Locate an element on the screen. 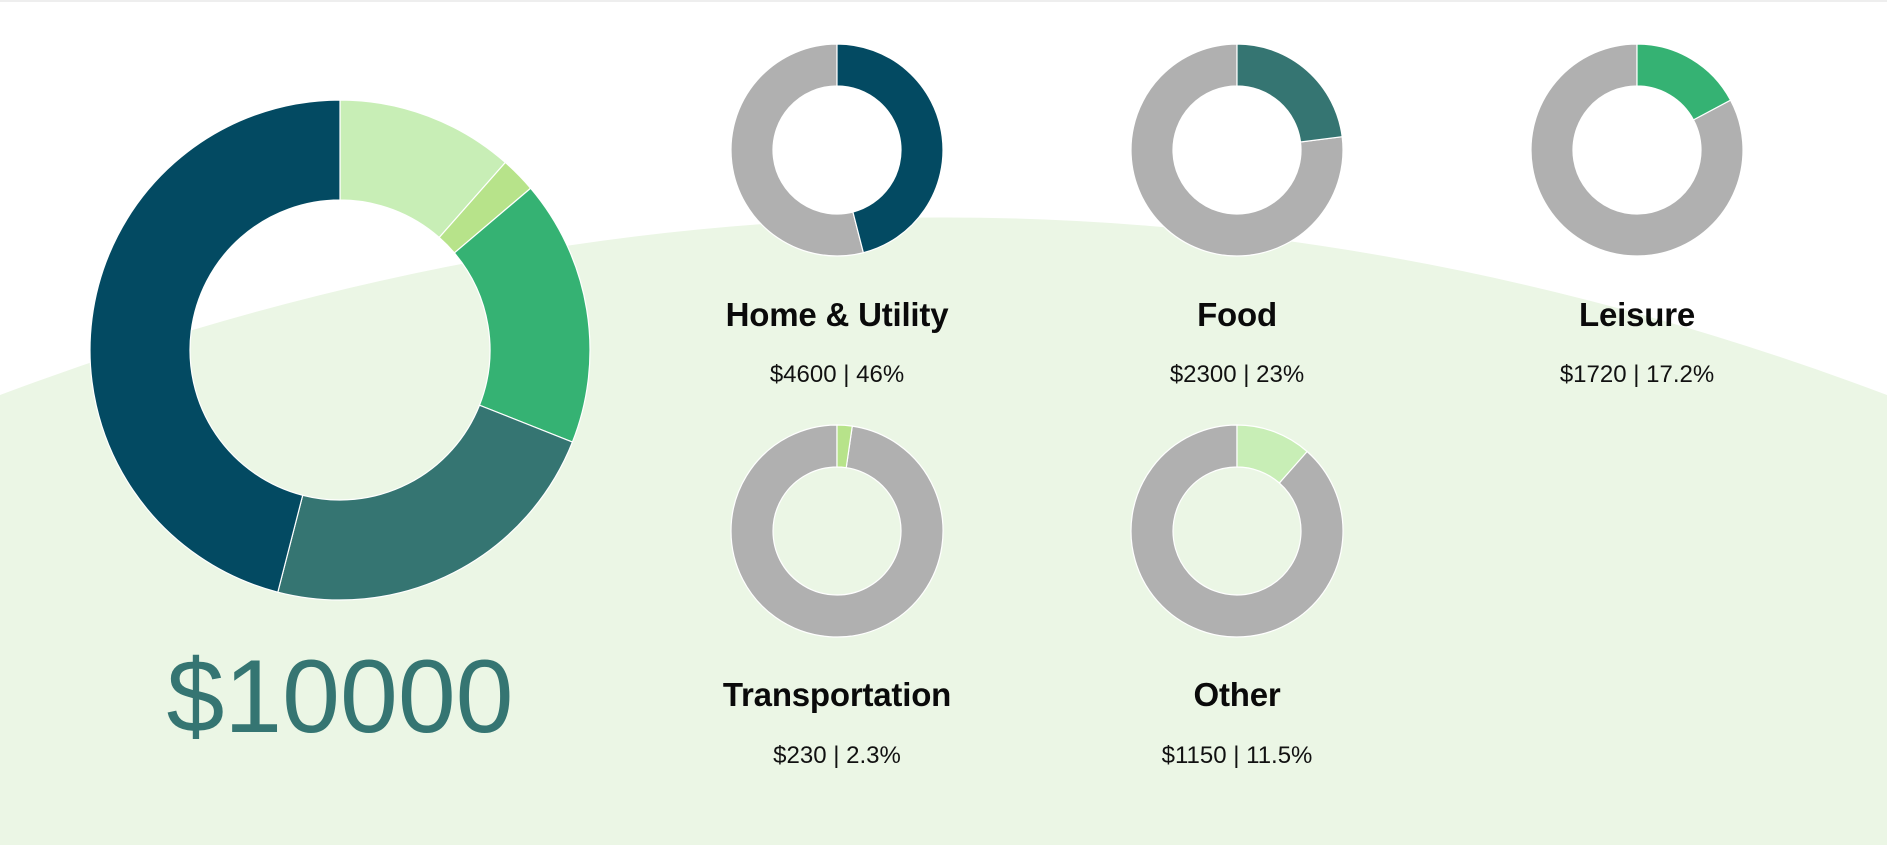 The width and height of the screenshot is (1887, 845). home-utility-share-arc is located at coordinates (890, 148).